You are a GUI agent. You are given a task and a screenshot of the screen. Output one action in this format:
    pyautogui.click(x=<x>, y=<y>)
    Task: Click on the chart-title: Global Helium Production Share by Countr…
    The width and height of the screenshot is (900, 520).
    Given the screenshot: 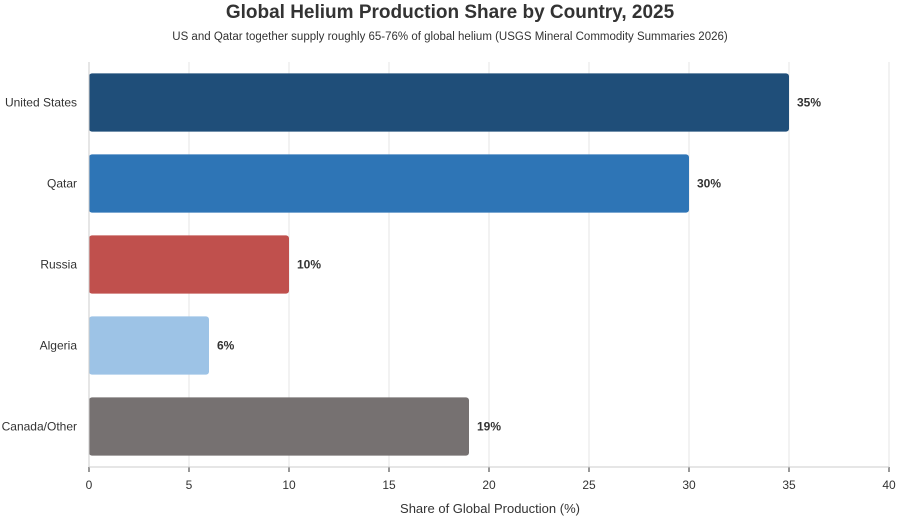 What is the action you would take?
    pyautogui.click(x=450, y=12)
    